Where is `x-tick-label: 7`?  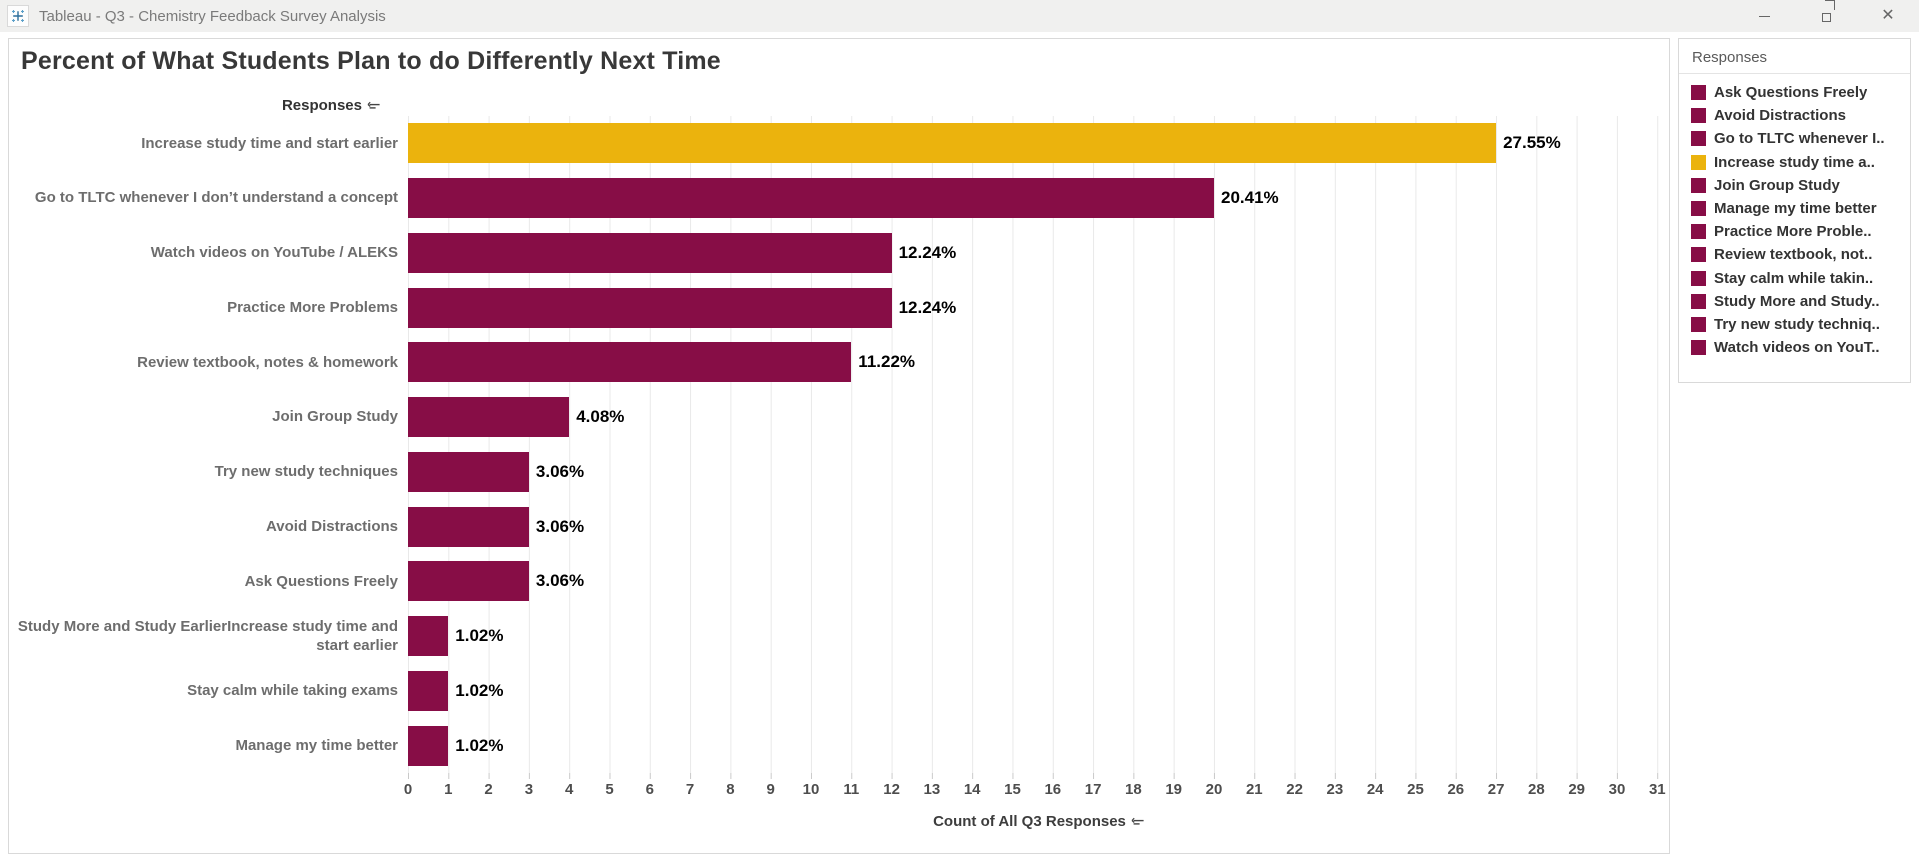
x-tick-label: 7 is located at coordinates (690, 789).